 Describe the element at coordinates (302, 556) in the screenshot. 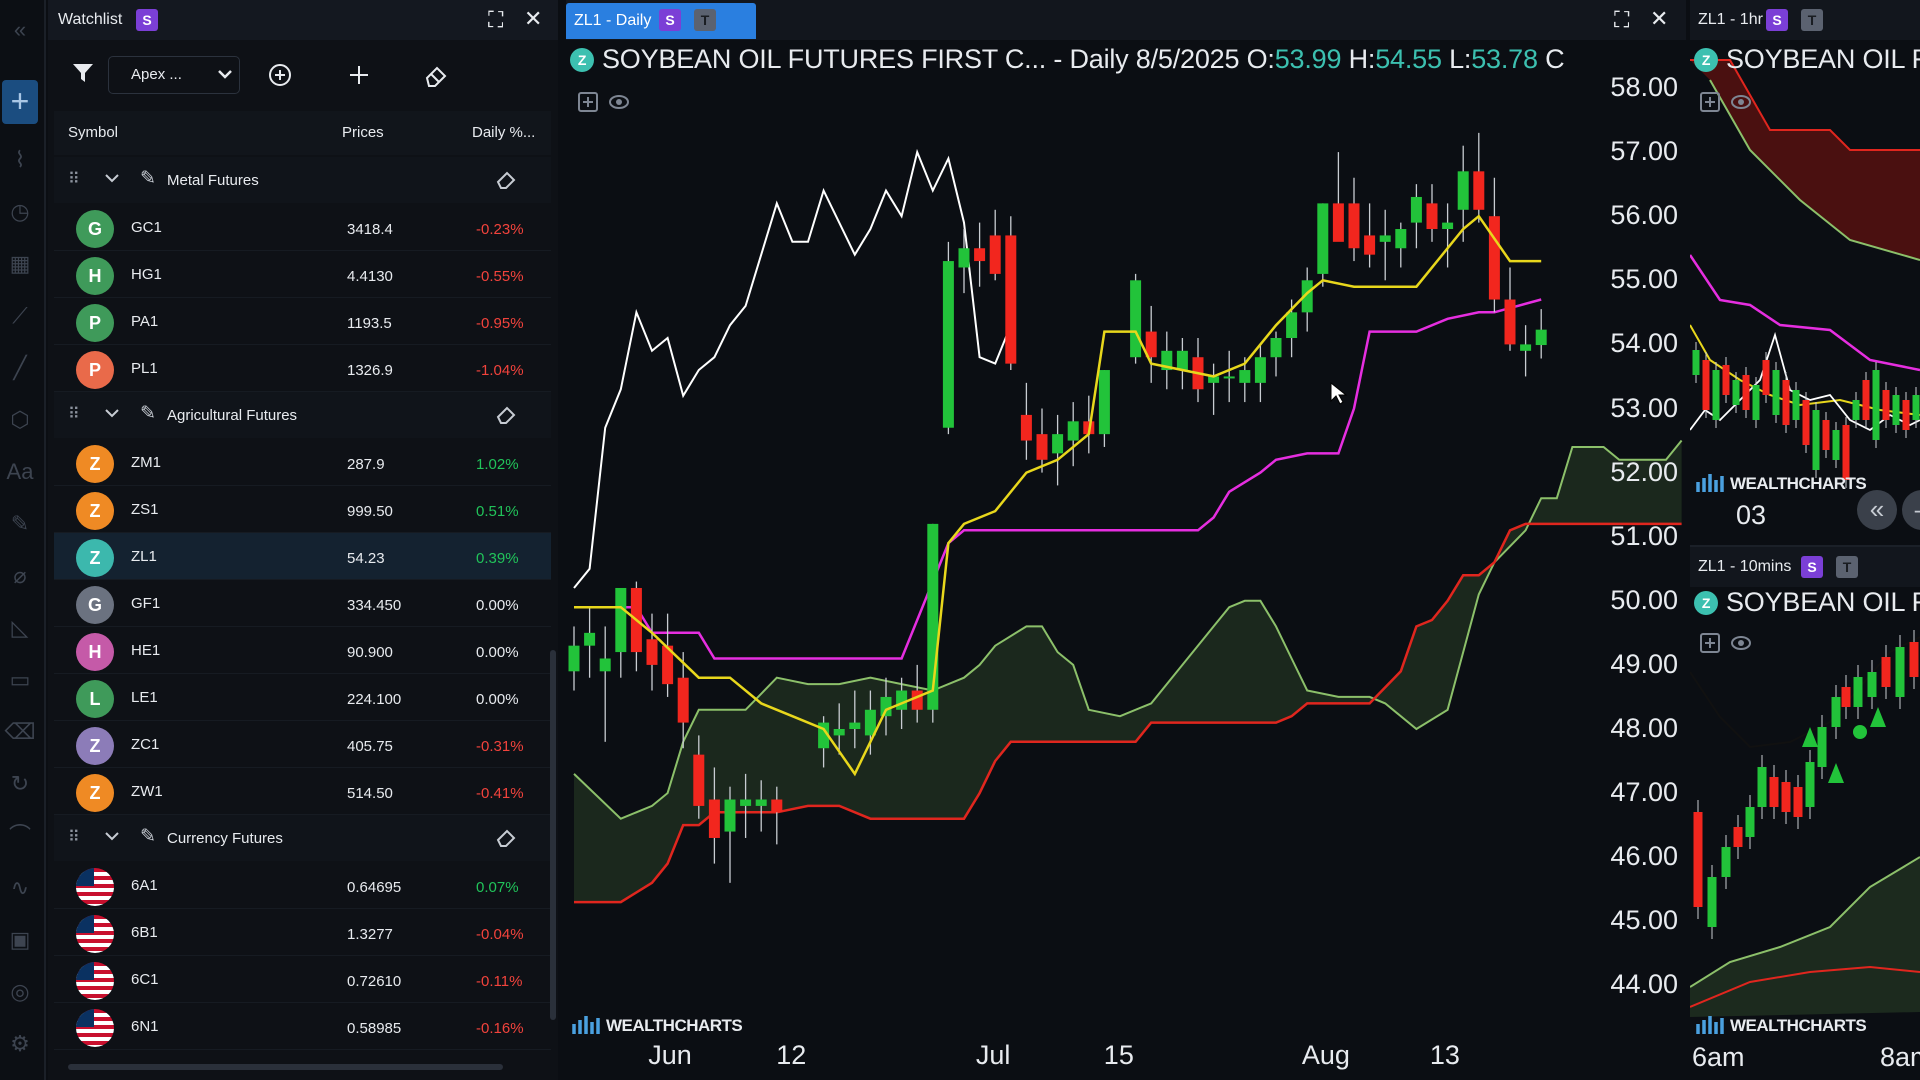

I see `watchlist-row: Z ZL1 54.23 0.39%` at that location.